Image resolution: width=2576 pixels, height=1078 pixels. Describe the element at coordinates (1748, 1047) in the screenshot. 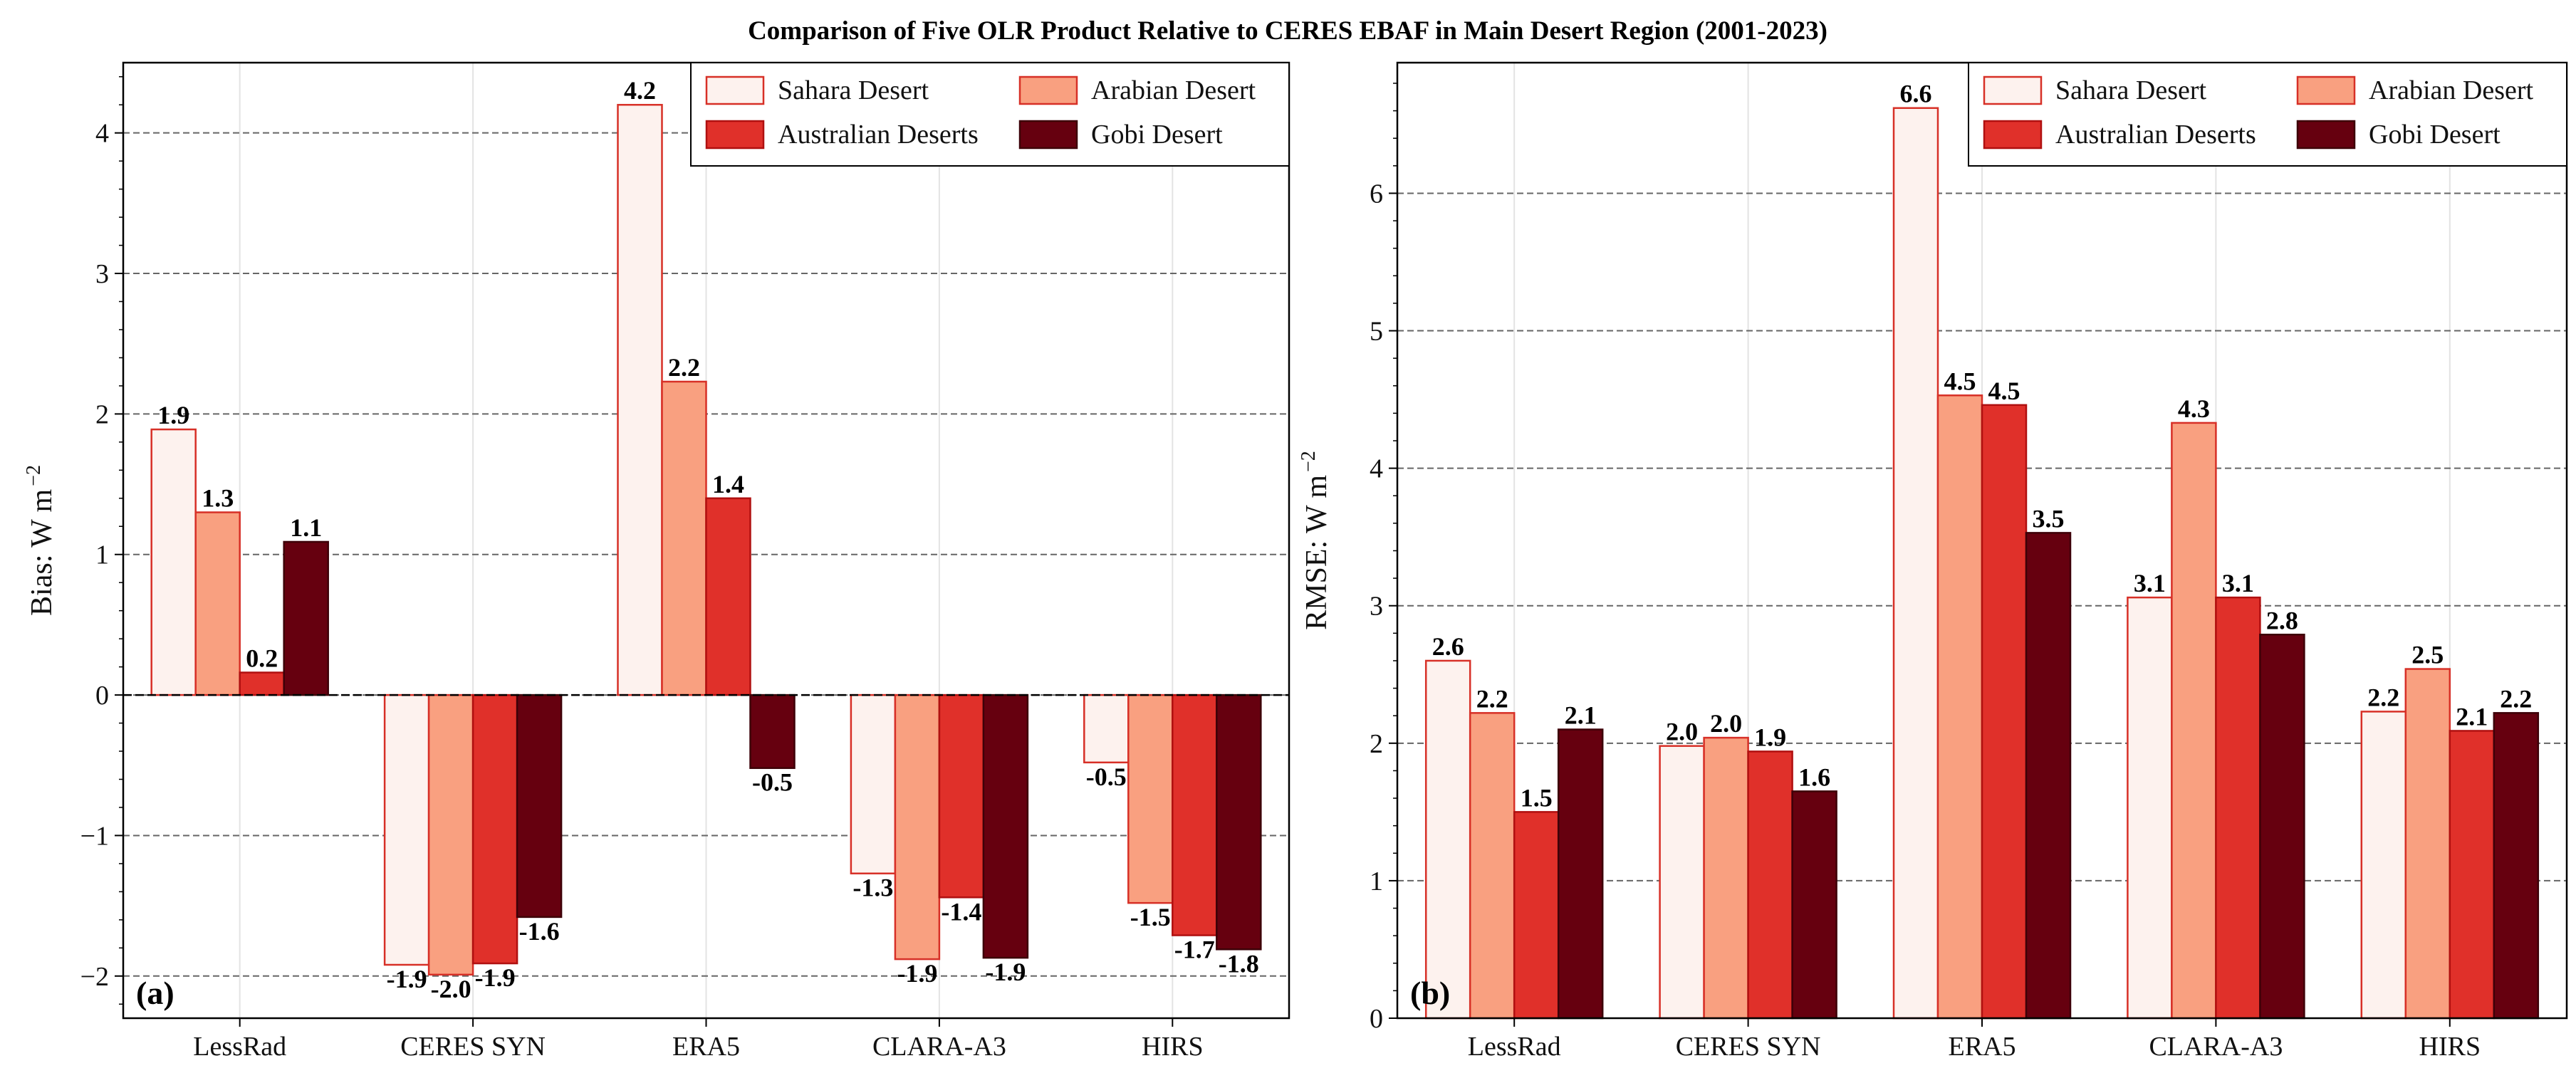

I see `x-tick-label: CERES SYN` at that location.